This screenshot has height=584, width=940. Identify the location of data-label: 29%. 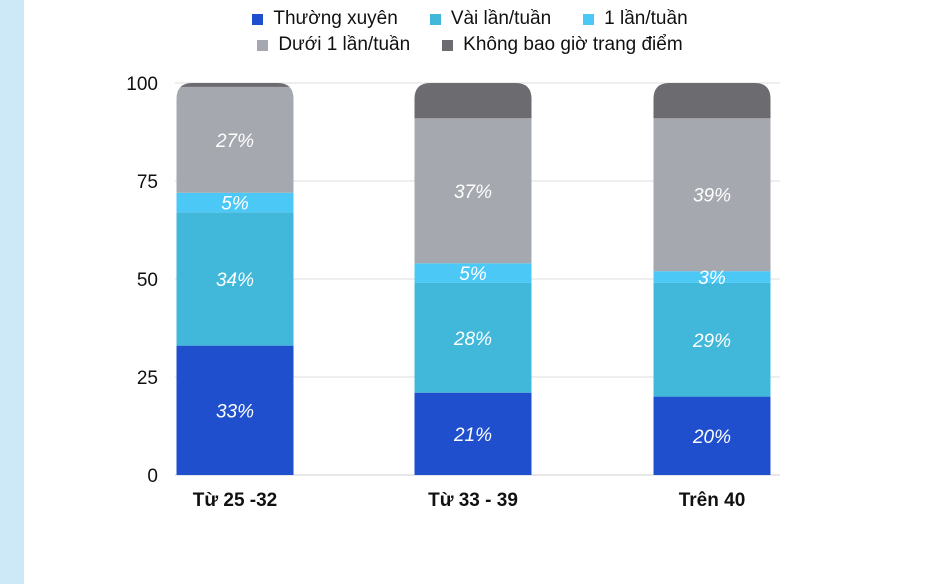
(711, 341).